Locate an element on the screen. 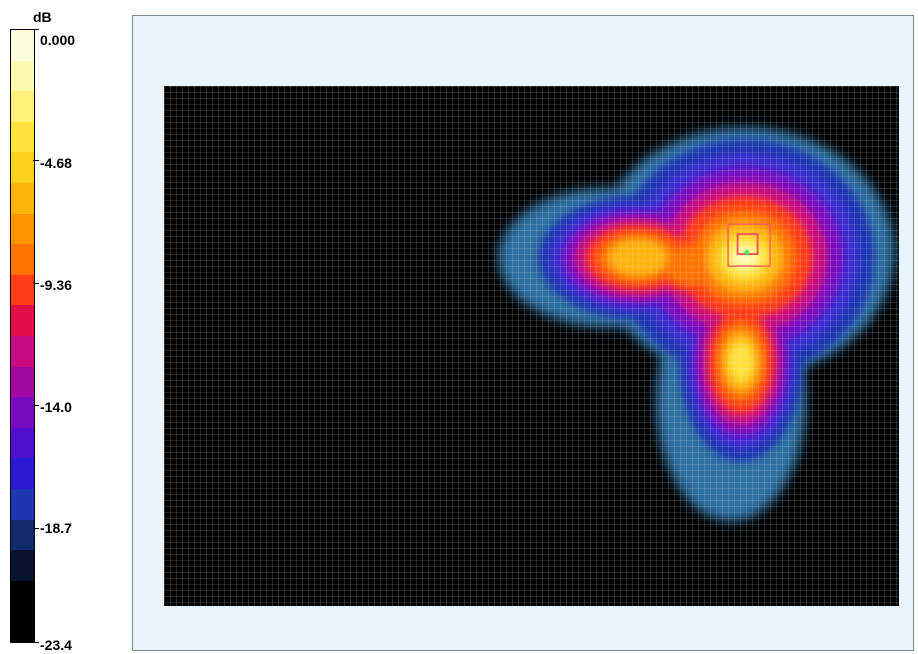 Image resolution: width=918 pixels, height=654 pixels. colorbar-tick-label: -23.4 is located at coordinates (56, 645).